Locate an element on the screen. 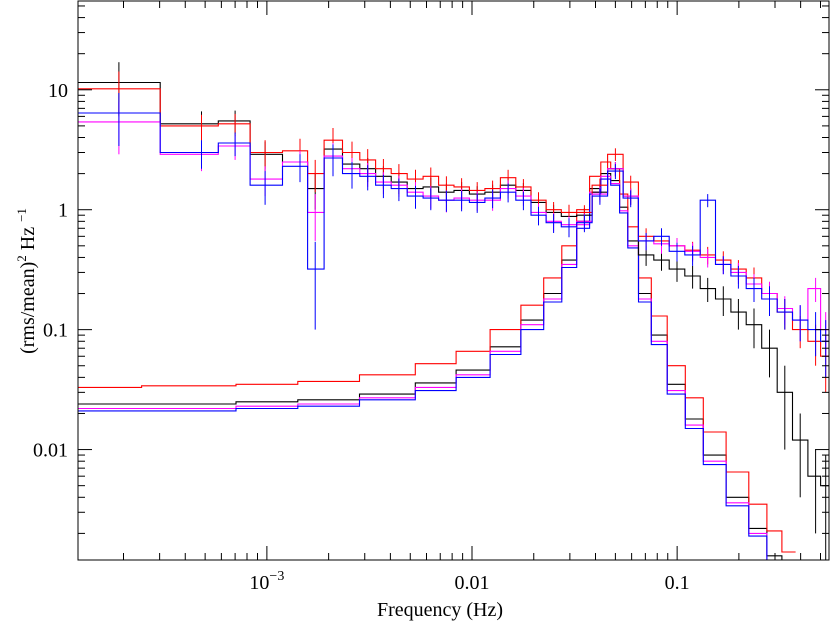 The width and height of the screenshot is (830, 621). y-axis-title: (rms/mean)2 Hz −1 is located at coordinates (26, 281).